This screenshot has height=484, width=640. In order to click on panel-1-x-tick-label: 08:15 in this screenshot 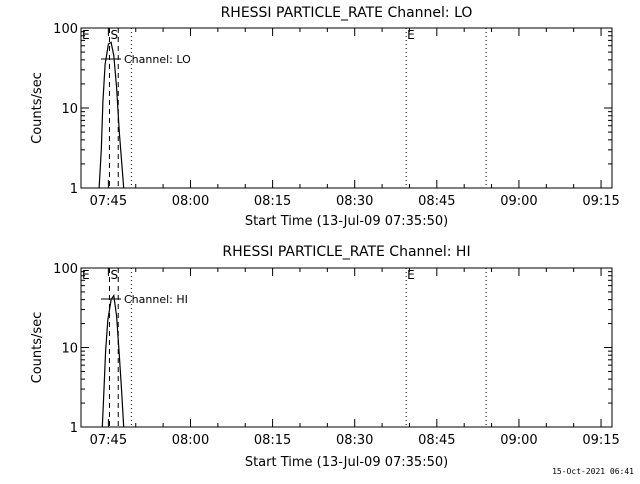, I will do `click(272, 201)`.